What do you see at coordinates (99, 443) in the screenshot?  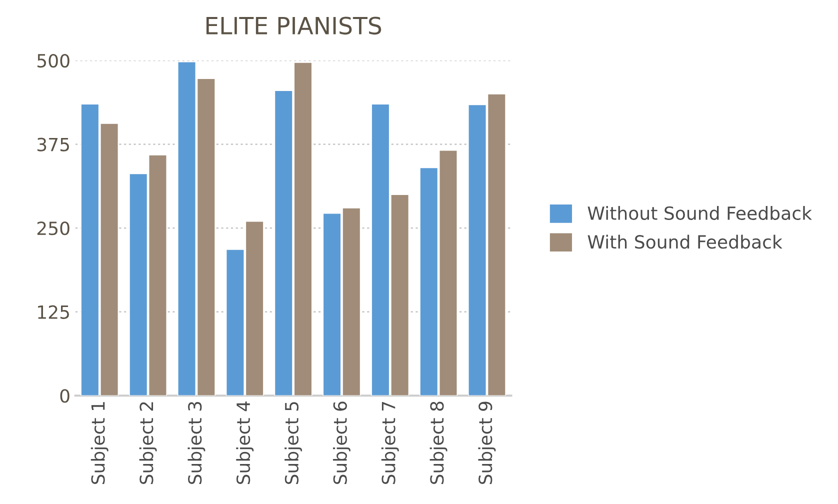 I see `x-tick-label: Subject 1` at bounding box center [99, 443].